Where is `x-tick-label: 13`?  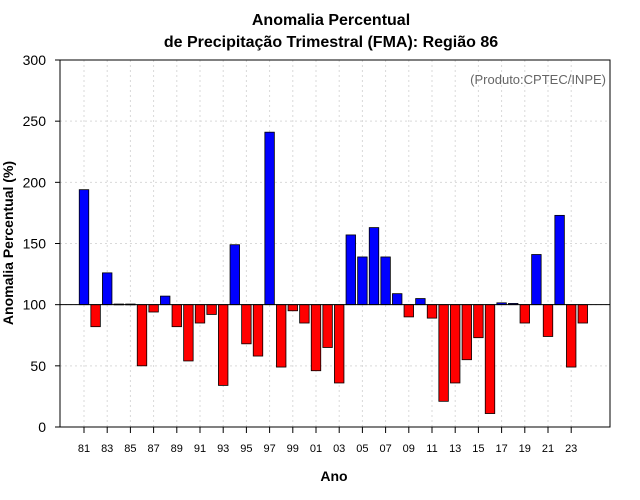 x-tick-label: 13 is located at coordinates (455, 449).